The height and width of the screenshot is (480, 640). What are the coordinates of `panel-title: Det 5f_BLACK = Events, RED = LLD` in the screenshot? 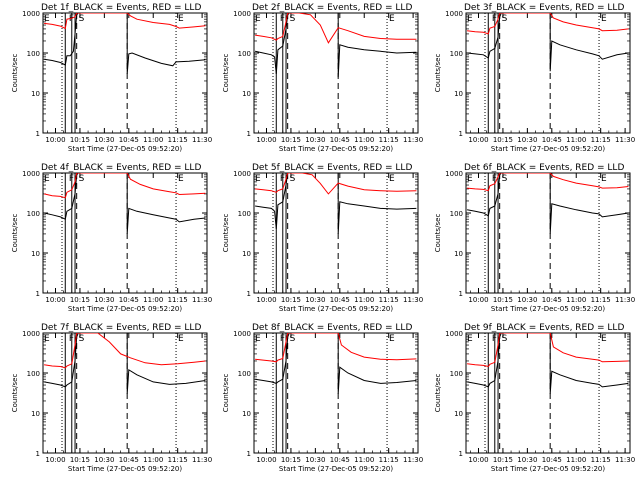 It's located at (332, 168).